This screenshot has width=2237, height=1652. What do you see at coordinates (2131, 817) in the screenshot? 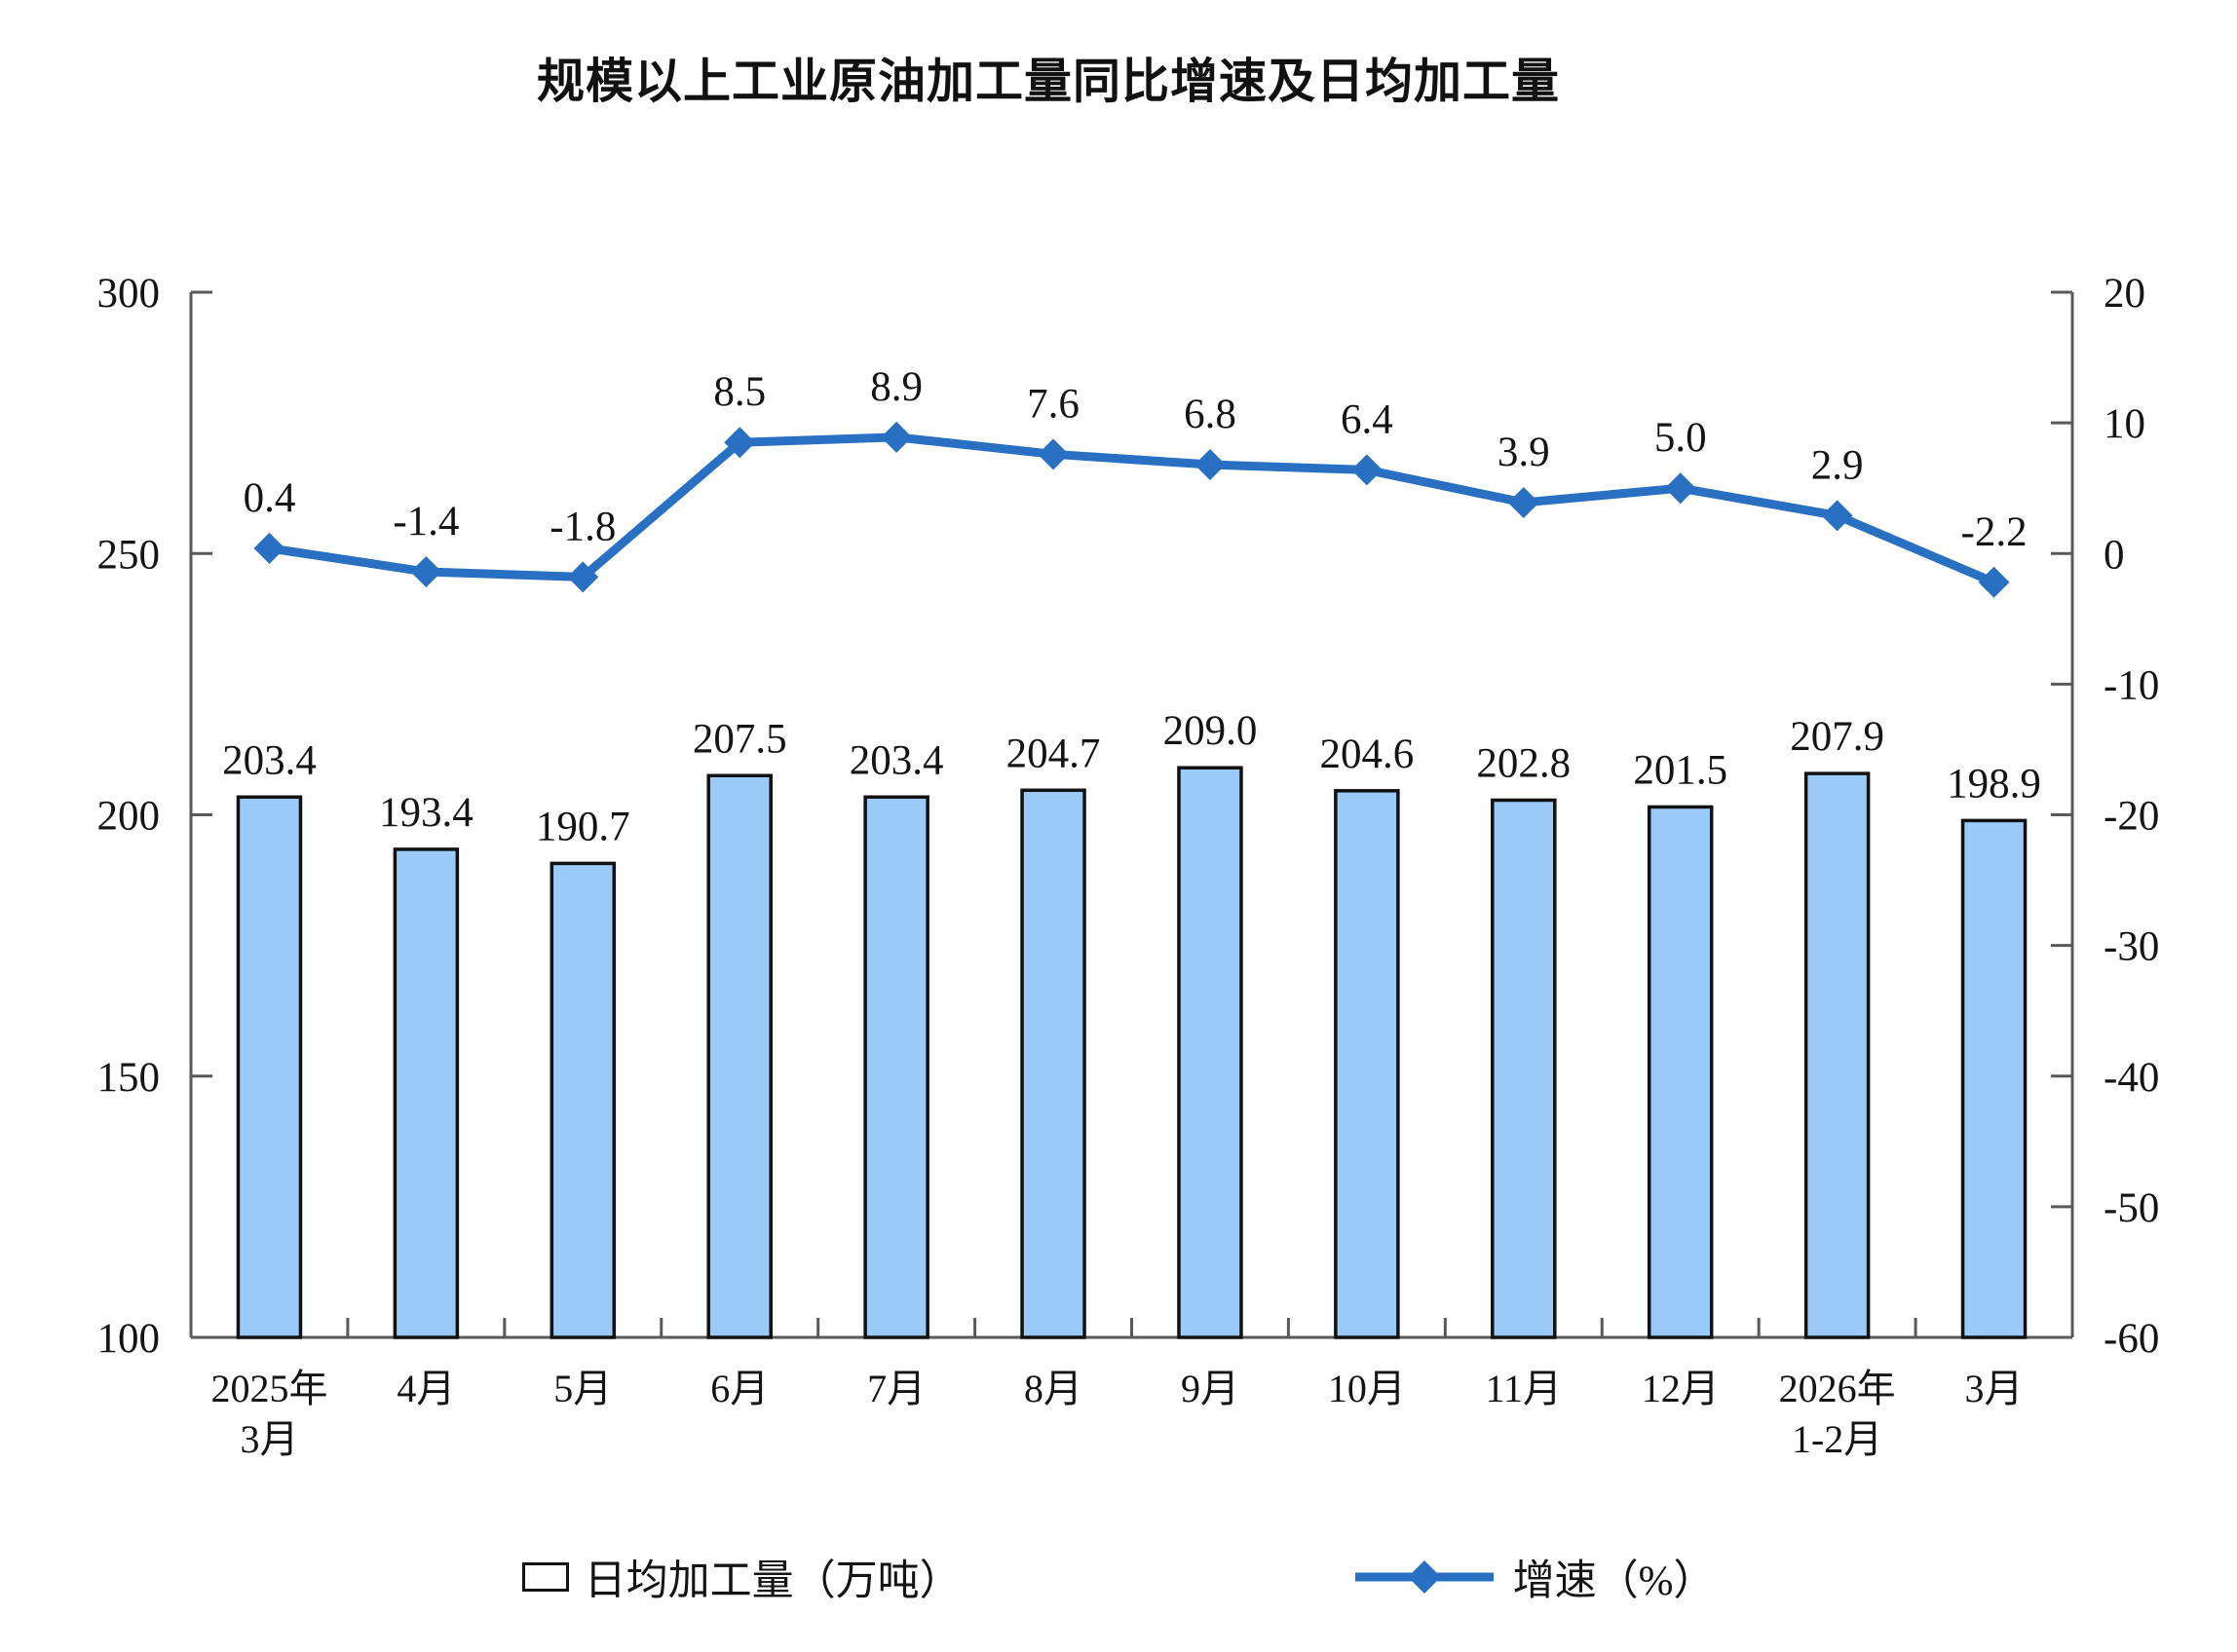
I see `right-axis-tick-label: -20` at bounding box center [2131, 817].